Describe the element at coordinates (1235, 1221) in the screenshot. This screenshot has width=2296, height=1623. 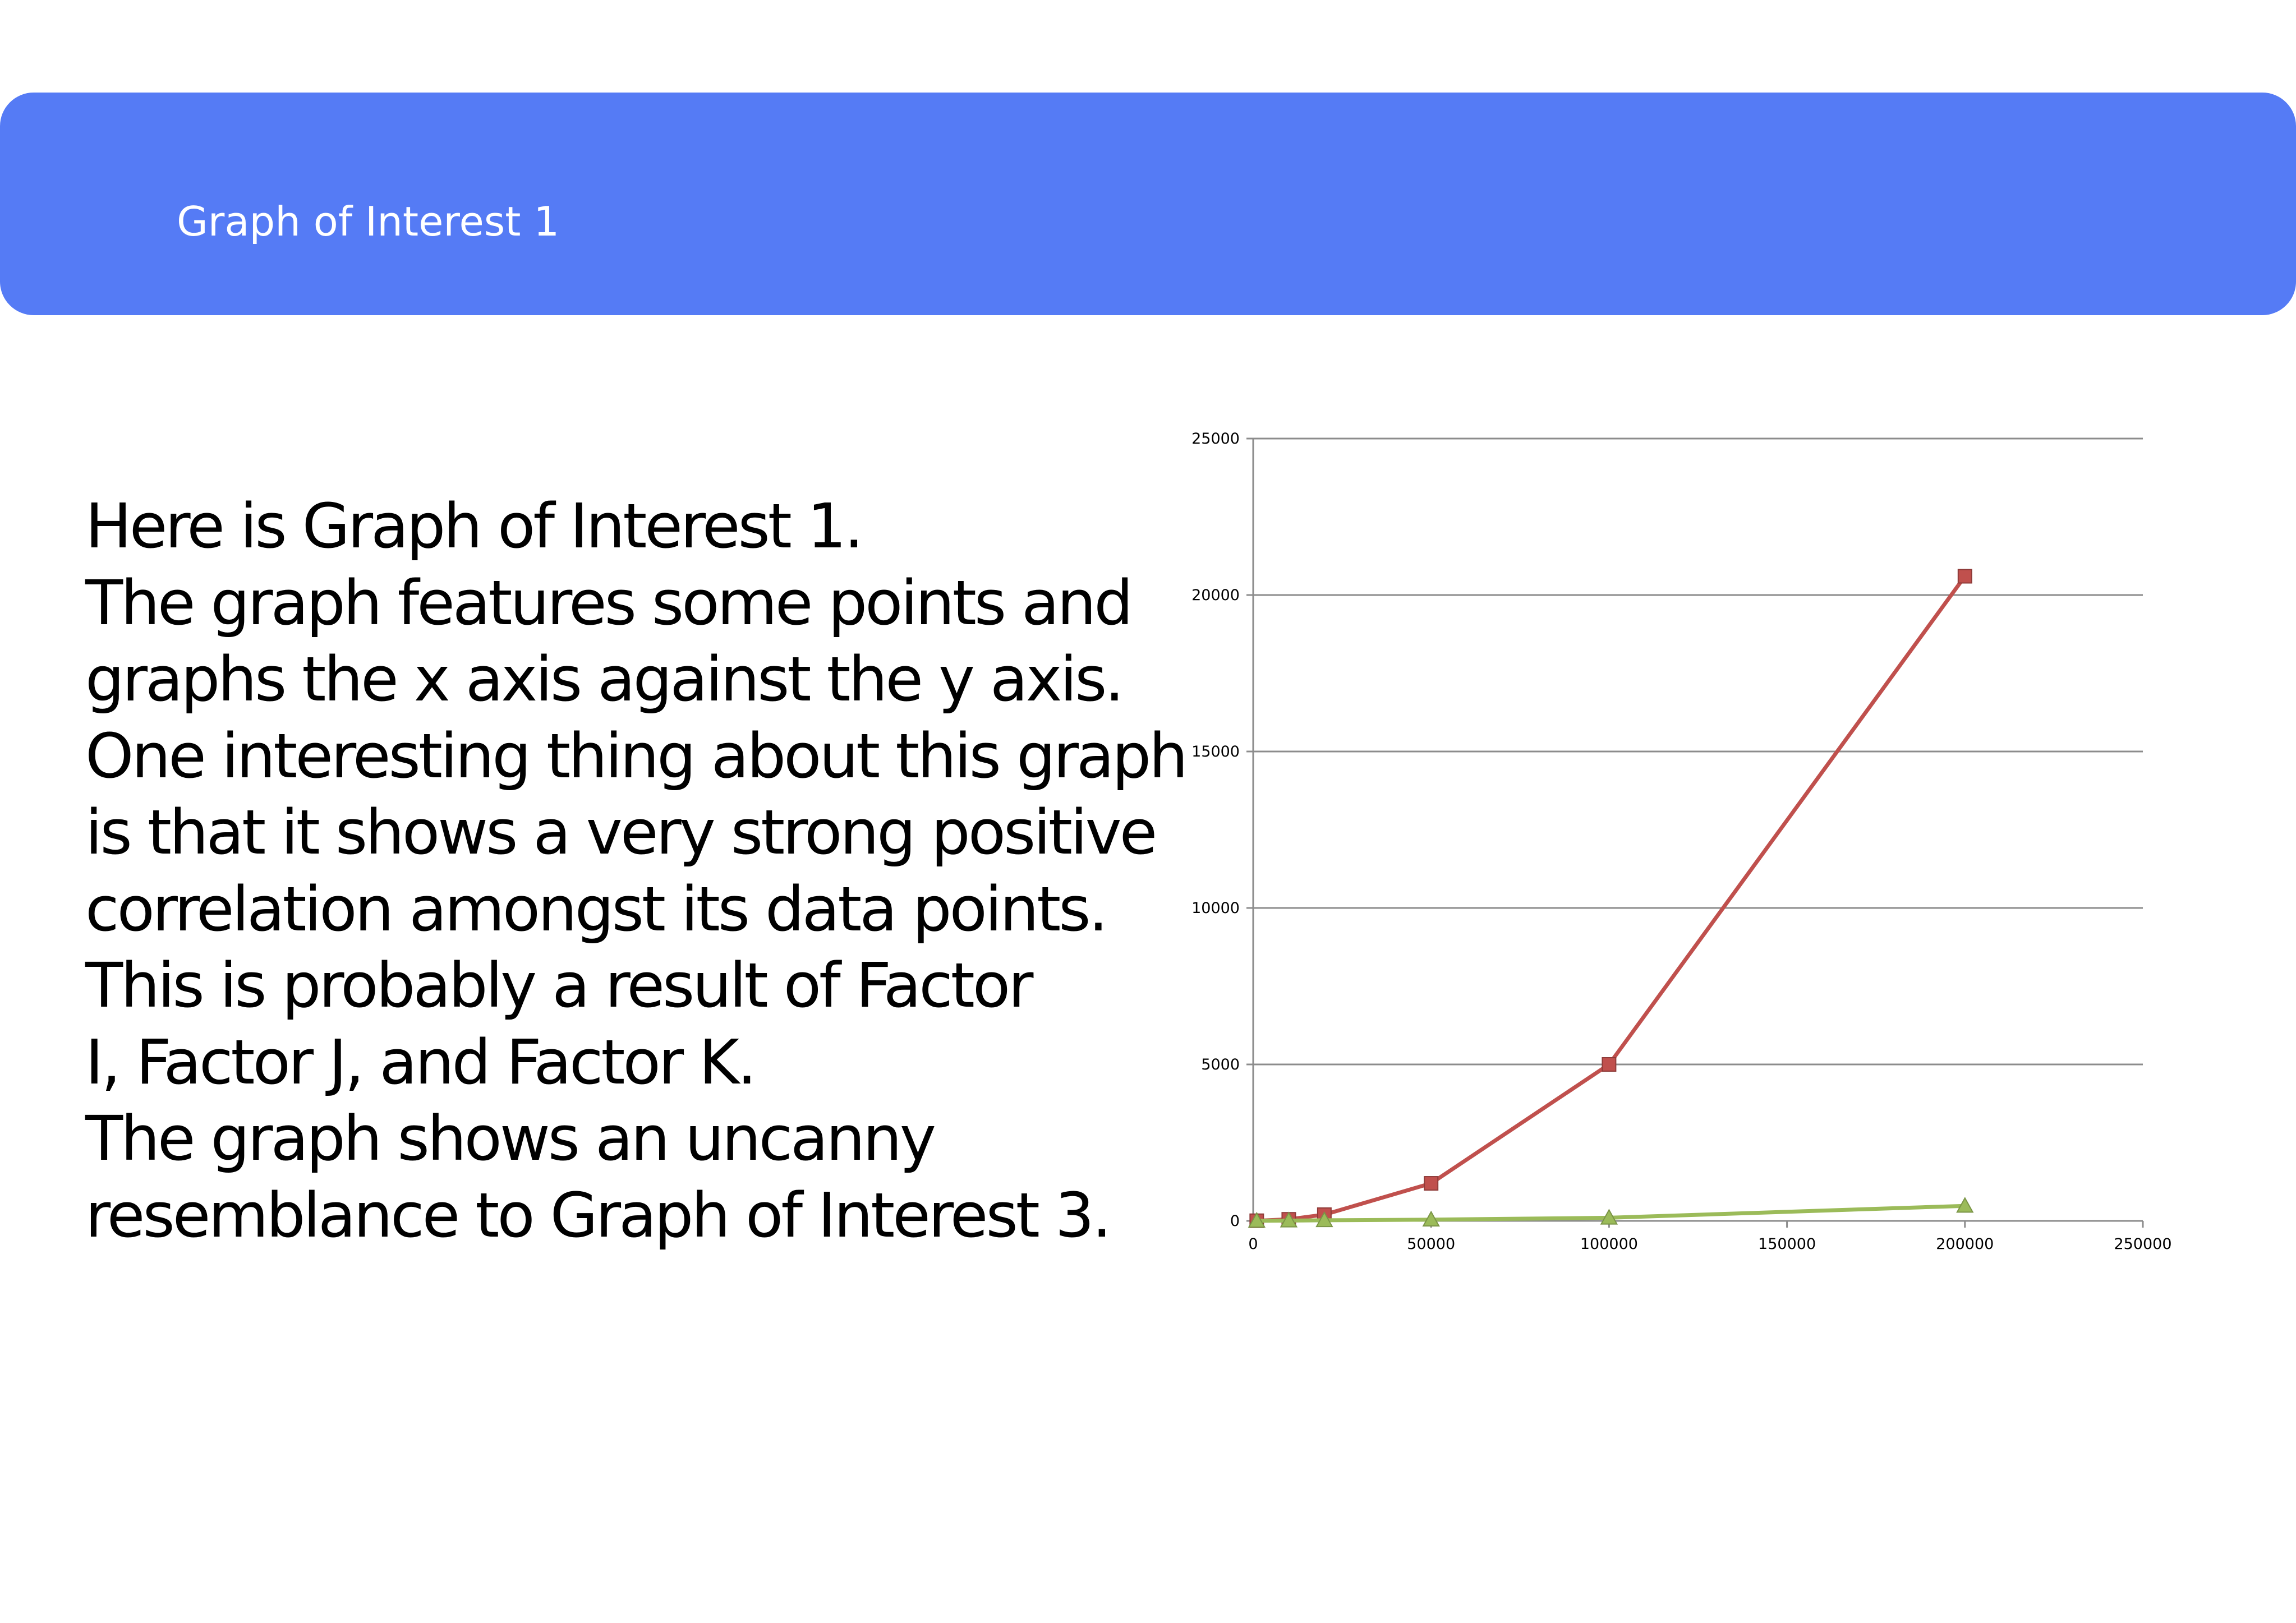
I see `y-tick-label: 0` at that location.